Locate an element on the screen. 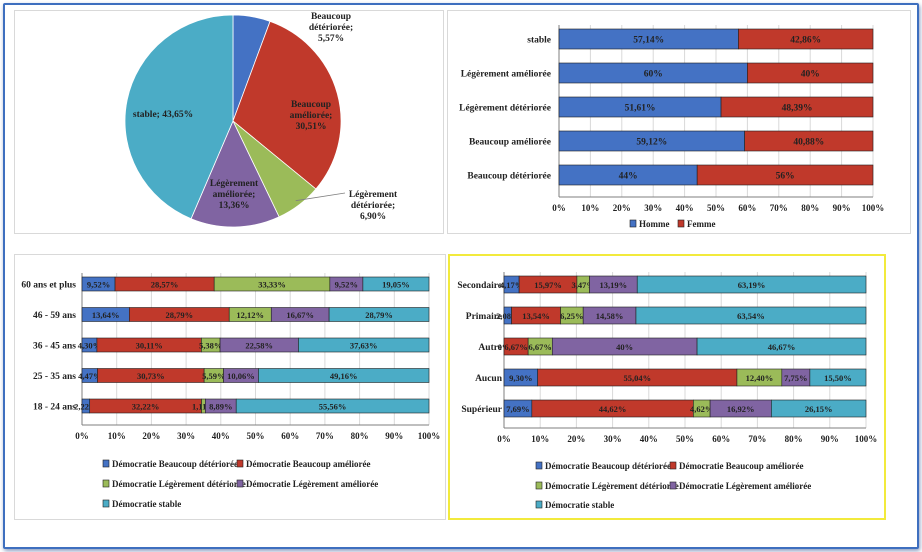 The image size is (922, 552). data-label: 37,63% is located at coordinates (364, 345).